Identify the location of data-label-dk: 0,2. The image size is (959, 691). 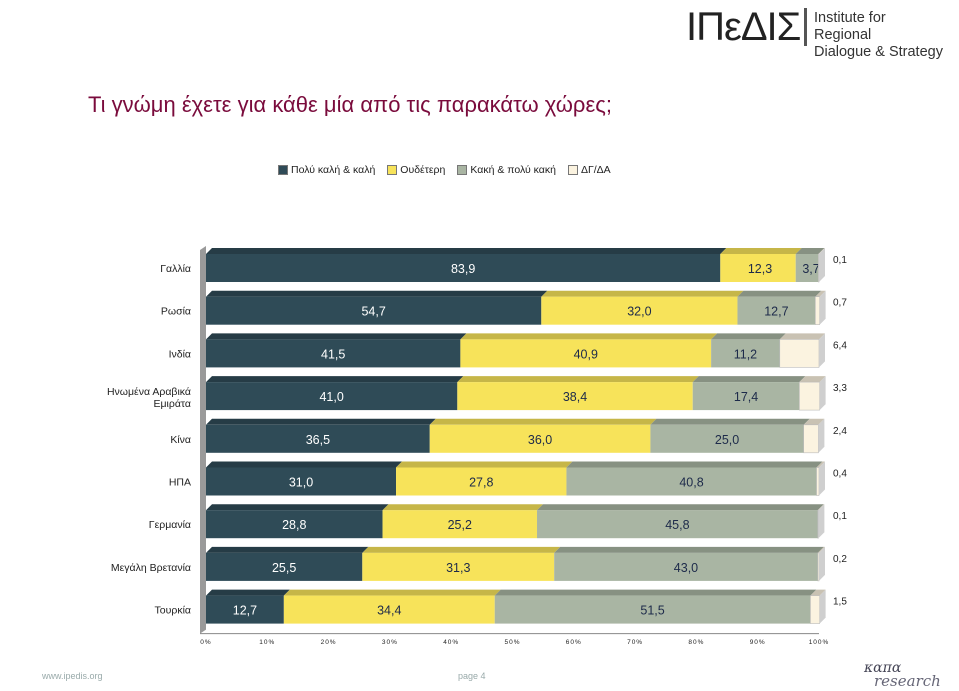
(840, 559).